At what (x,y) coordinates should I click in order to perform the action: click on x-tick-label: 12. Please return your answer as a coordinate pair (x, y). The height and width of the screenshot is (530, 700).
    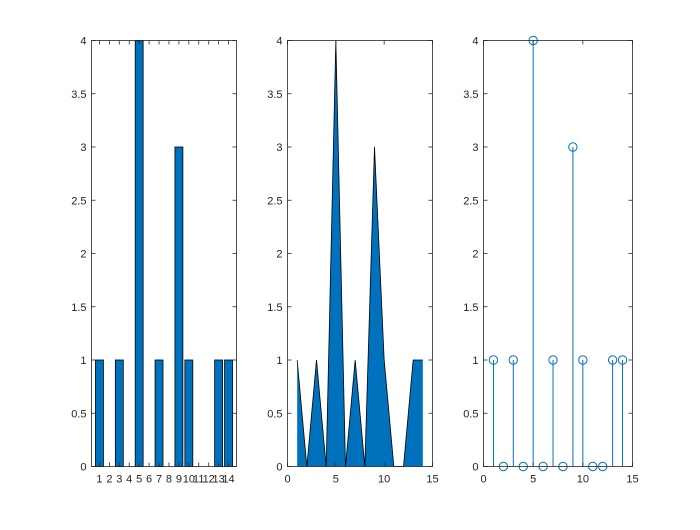
    Looking at the image, I should click on (209, 480).